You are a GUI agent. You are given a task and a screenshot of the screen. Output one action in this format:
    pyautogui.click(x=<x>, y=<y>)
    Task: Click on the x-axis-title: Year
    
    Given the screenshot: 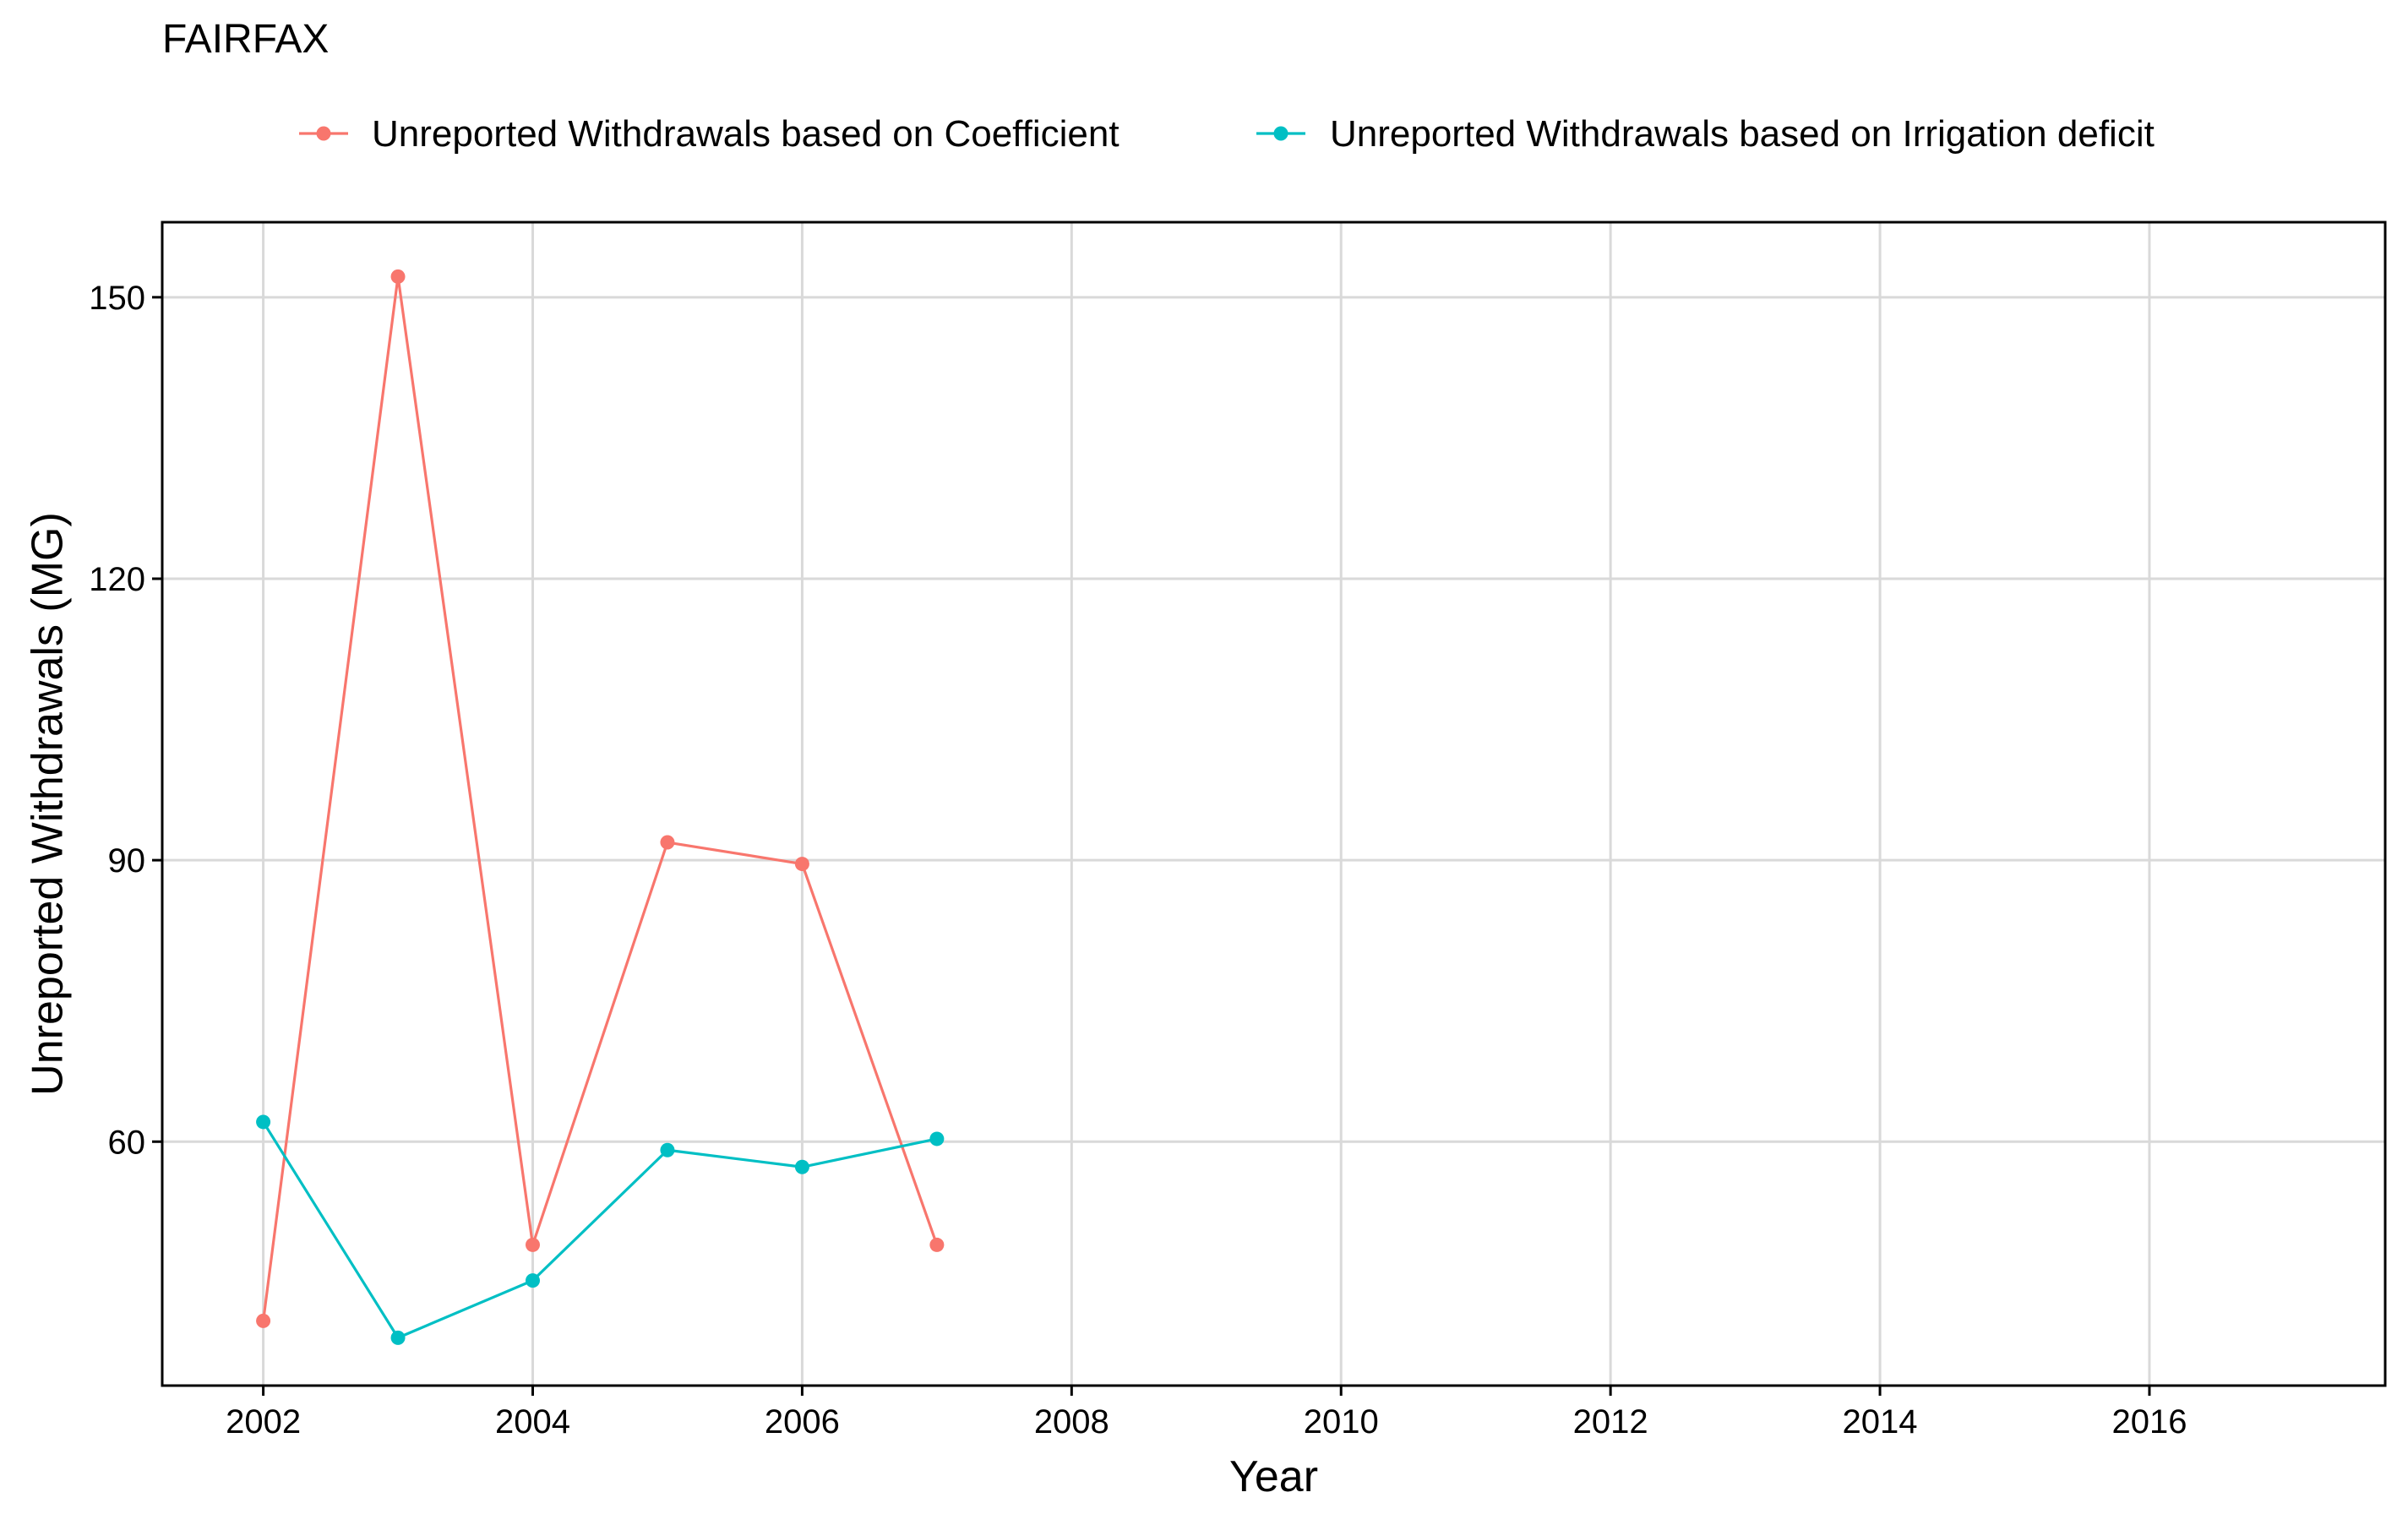 What is the action you would take?
    pyautogui.click(x=1273, y=1476)
    